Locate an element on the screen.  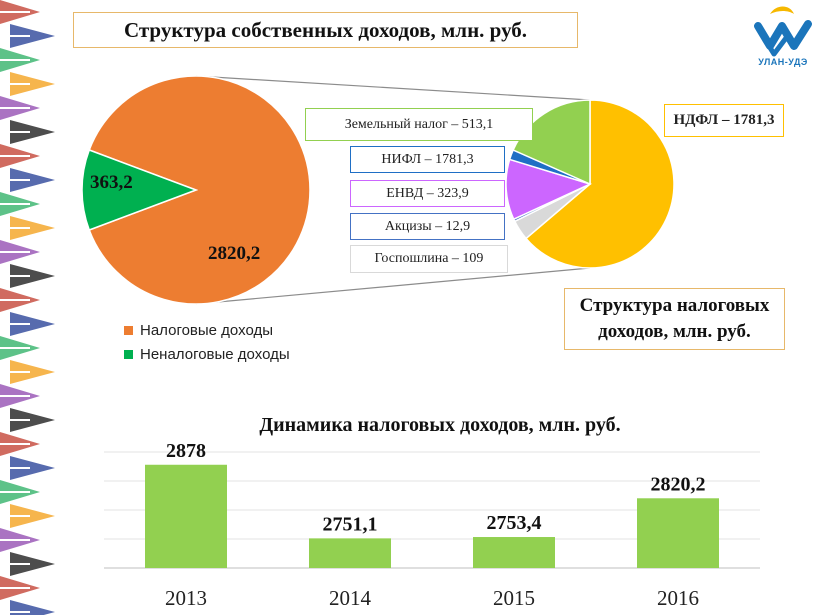
label-gosposhlina: Госпошлина – 109 is located at coordinates (429, 259).